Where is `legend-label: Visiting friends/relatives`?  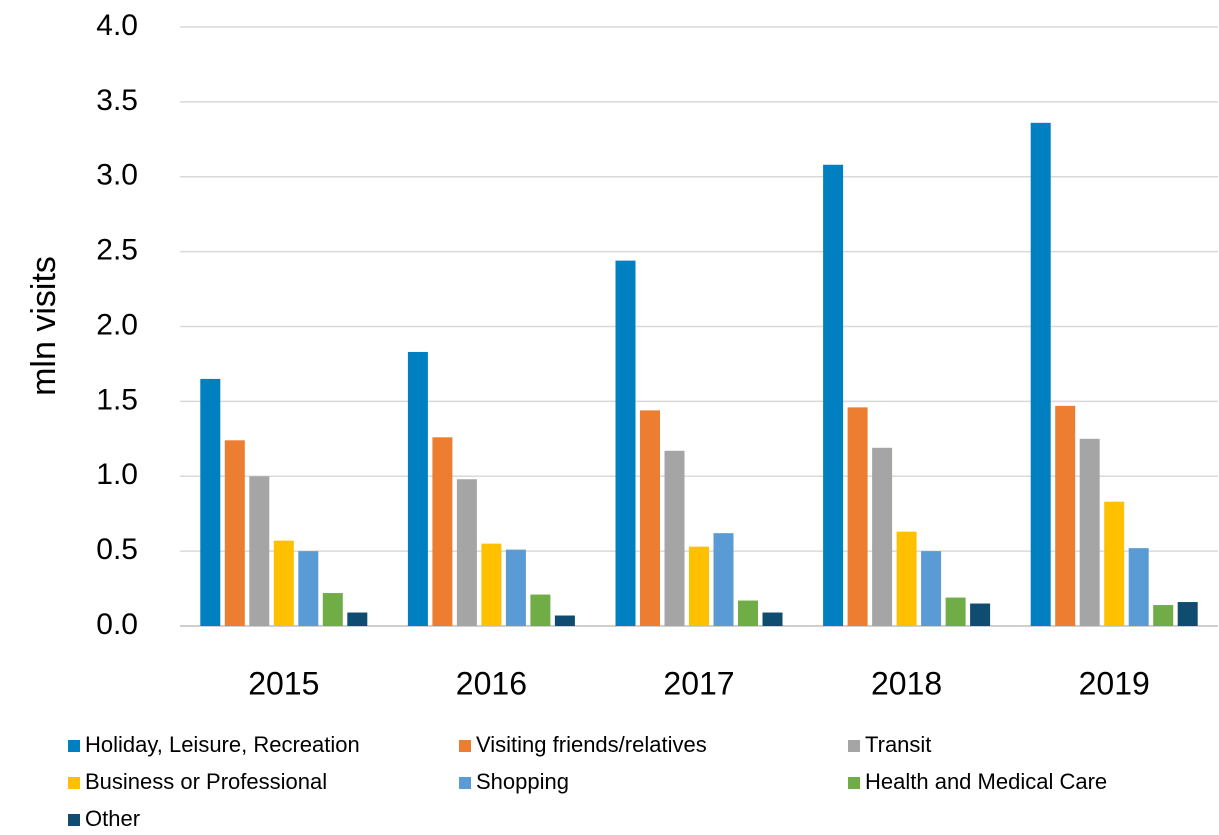
legend-label: Visiting friends/relatives is located at coordinates (591, 744).